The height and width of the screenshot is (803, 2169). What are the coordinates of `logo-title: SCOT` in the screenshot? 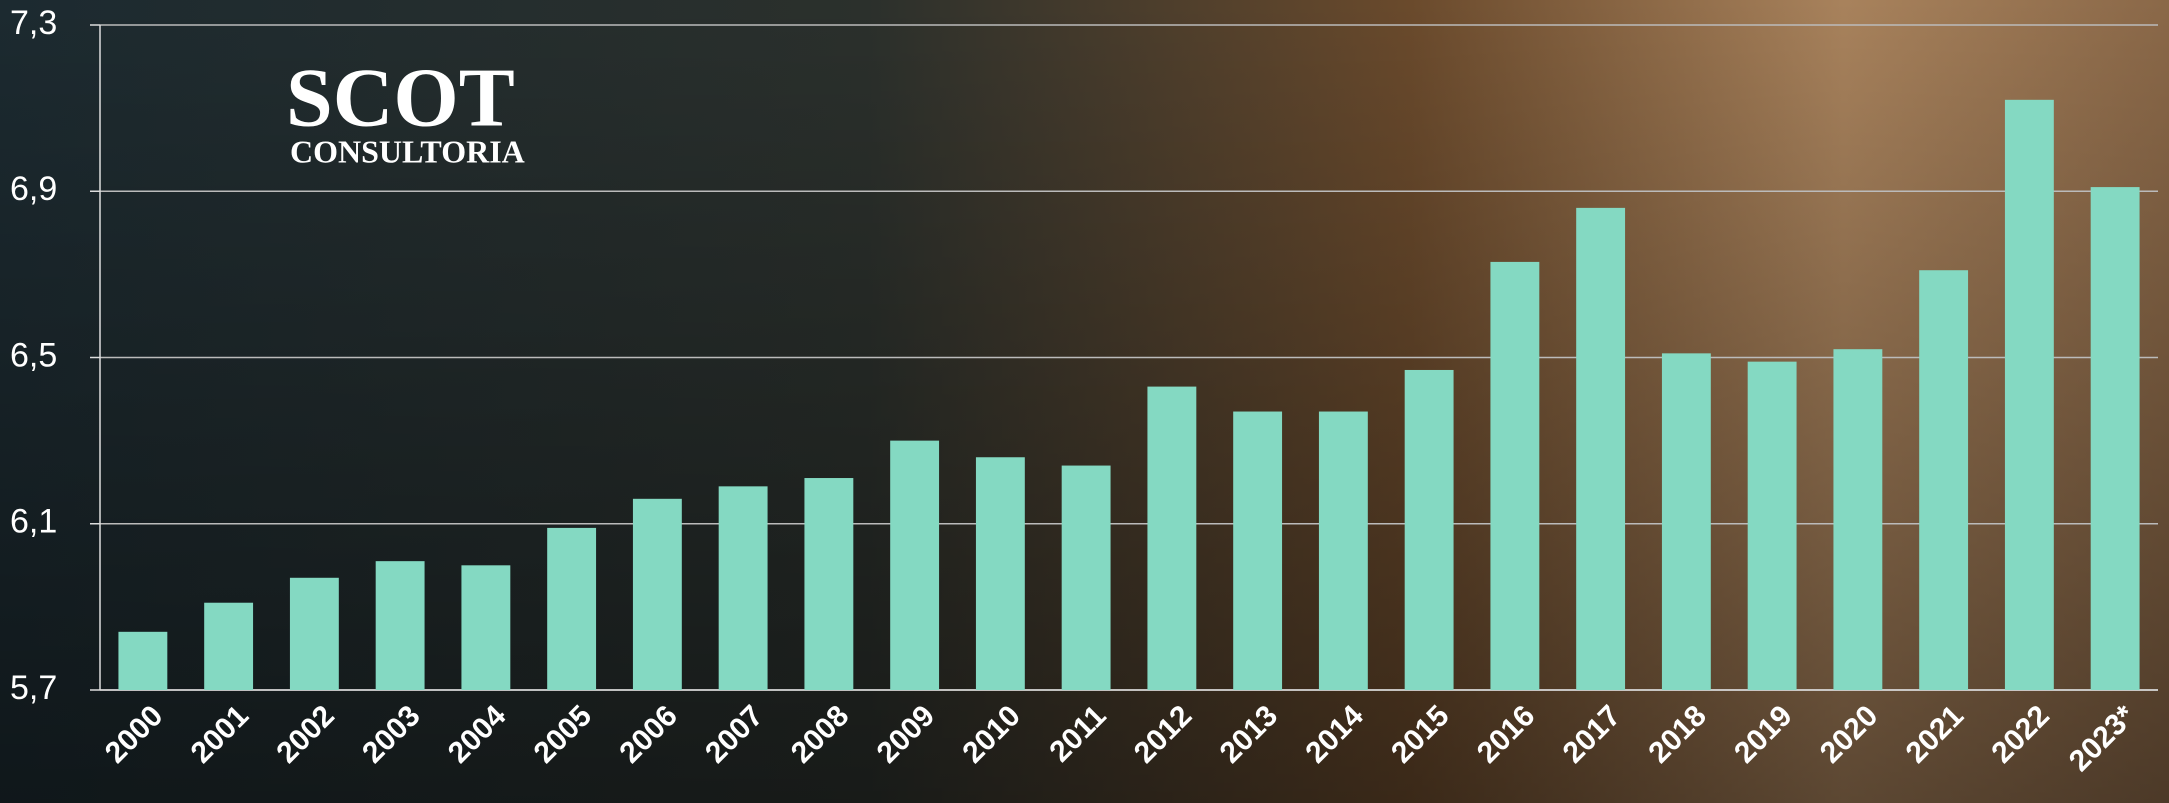 It's located at (400, 97).